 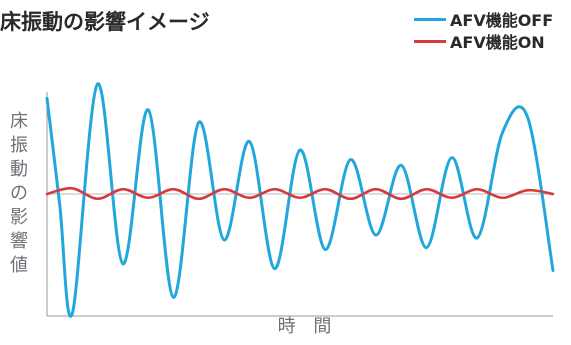 I want to click on chart-title: 床振動の影響イメージ, so click(x=105, y=22).